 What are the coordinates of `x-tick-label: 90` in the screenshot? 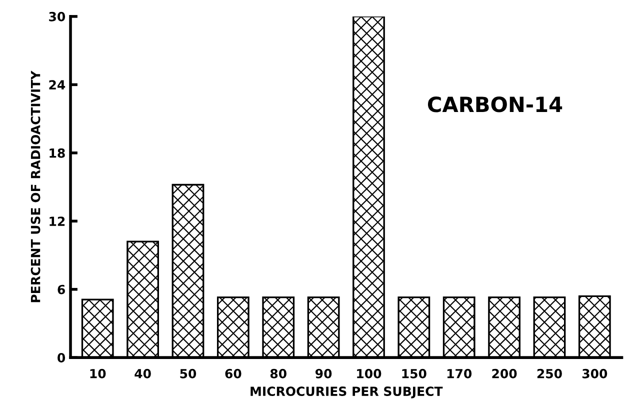 It's located at (323, 373).